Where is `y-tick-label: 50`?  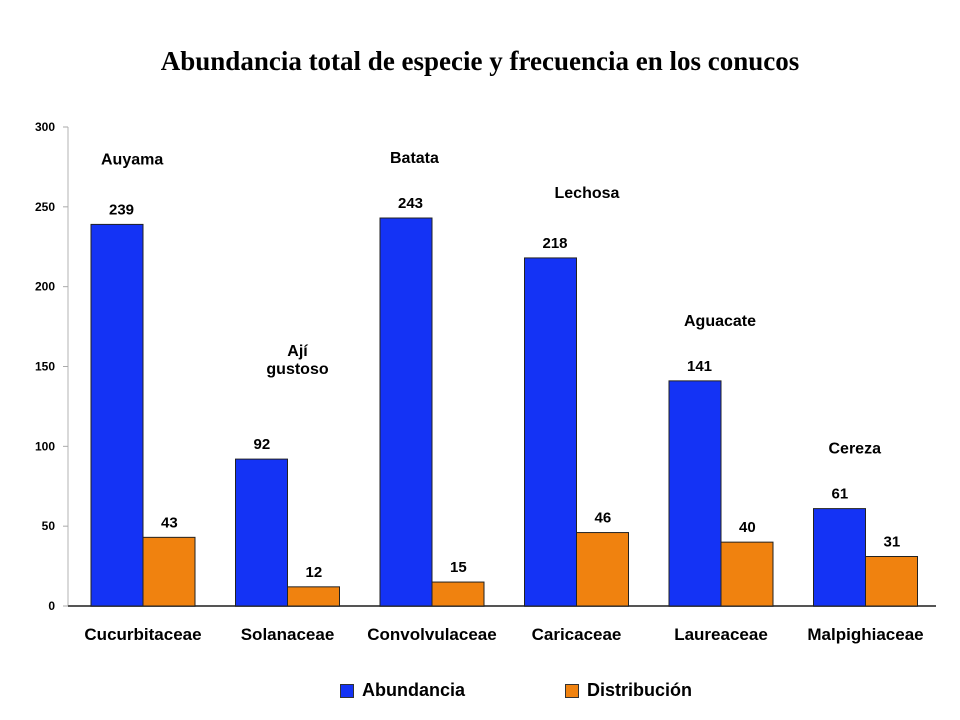 y-tick-label: 50 is located at coordinates (49, 526).